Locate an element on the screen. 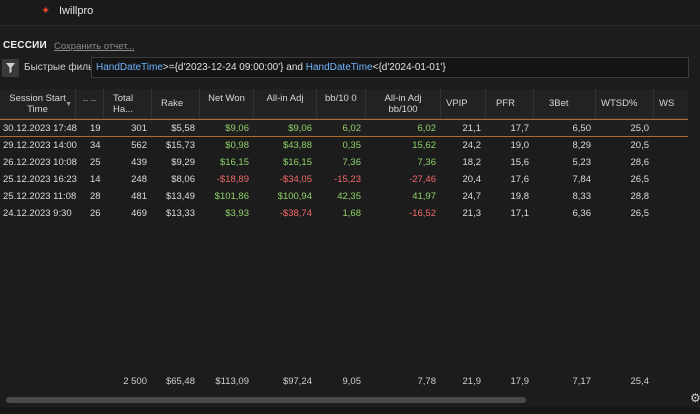 Image resolution: width=700 pixels, height=414 pixels. cell-hands: 469 is located at coordinates (139, 213).